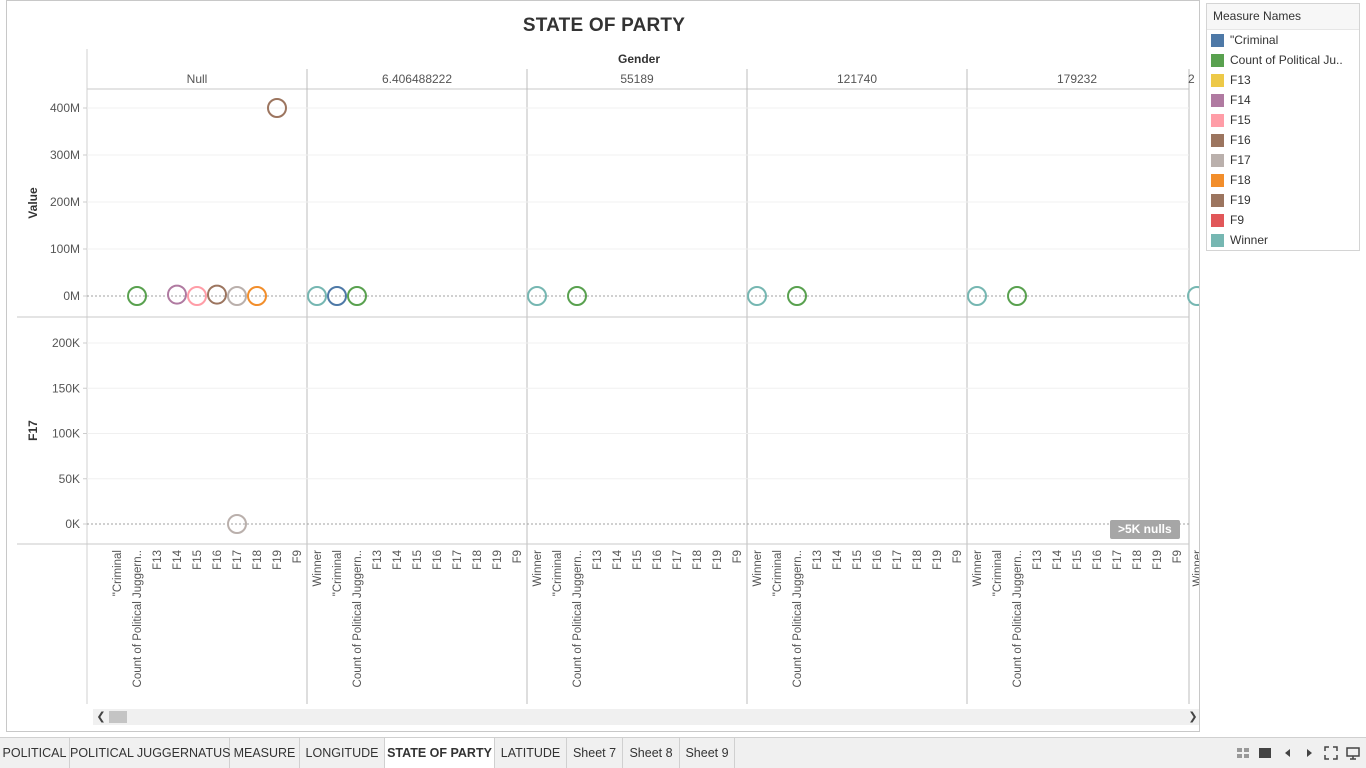 The image size is (1366, 768). Describe the element at coordinates (1283, 100) in the screenshot. I see `legend-item: F14` at that location.